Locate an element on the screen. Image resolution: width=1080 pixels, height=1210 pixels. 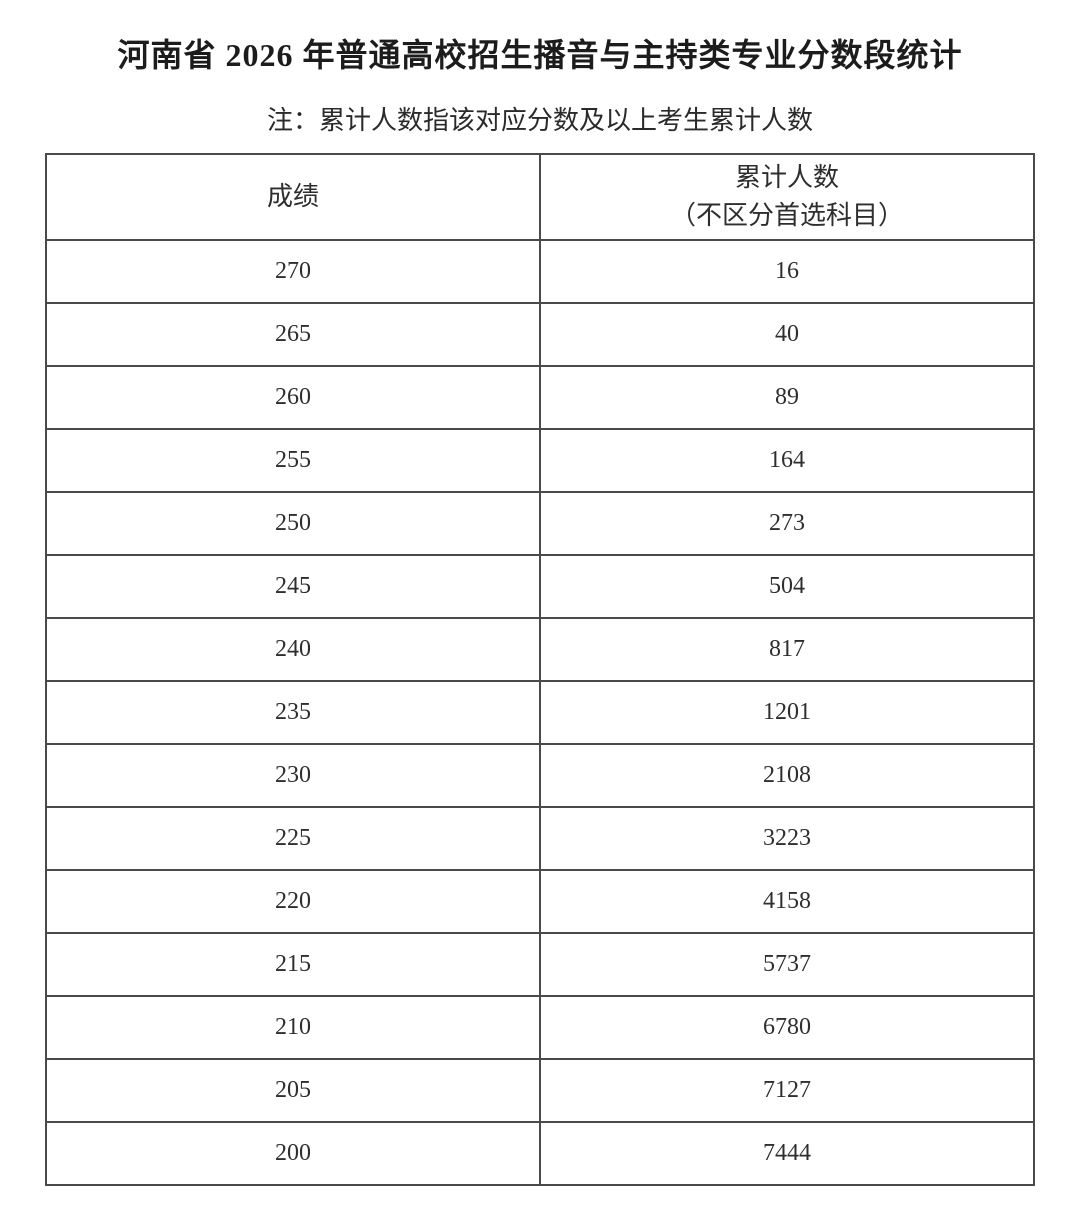
score-cell: 265 is located at coordinates (293, 334).